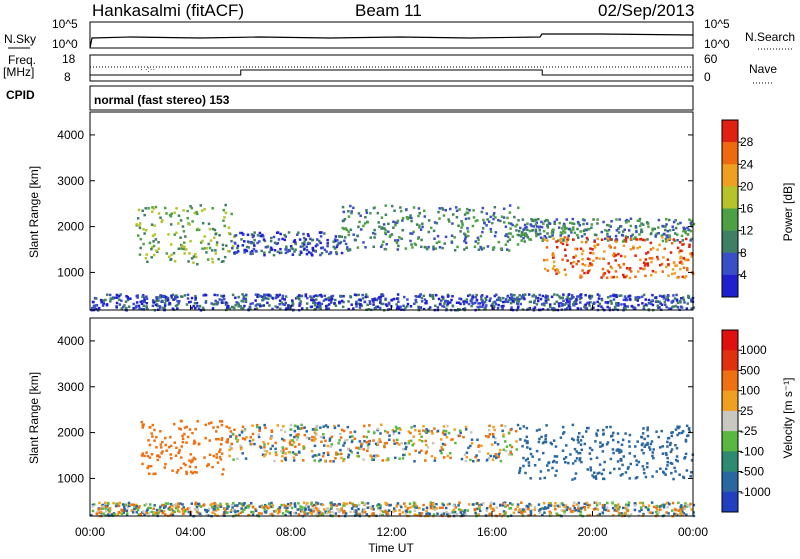  I want to click on freq-panel-frame, so click(391, 68).